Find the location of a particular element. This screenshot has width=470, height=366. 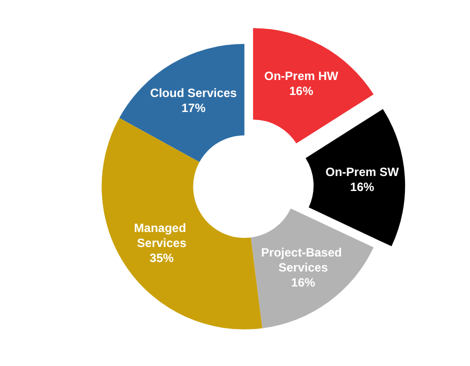

slice-label: Cloud Services is located at coordinates (194, 93).